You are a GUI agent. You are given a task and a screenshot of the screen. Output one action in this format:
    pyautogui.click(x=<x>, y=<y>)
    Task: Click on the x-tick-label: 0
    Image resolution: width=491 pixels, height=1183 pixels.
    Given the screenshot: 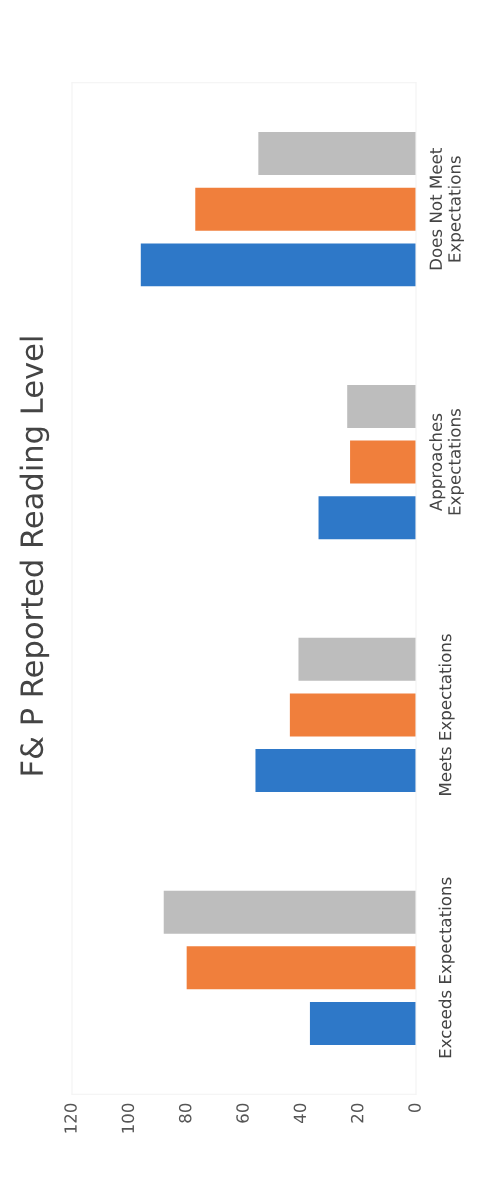 What is the action you would take?
    pyautogui.click(x=414, y=1108)
    